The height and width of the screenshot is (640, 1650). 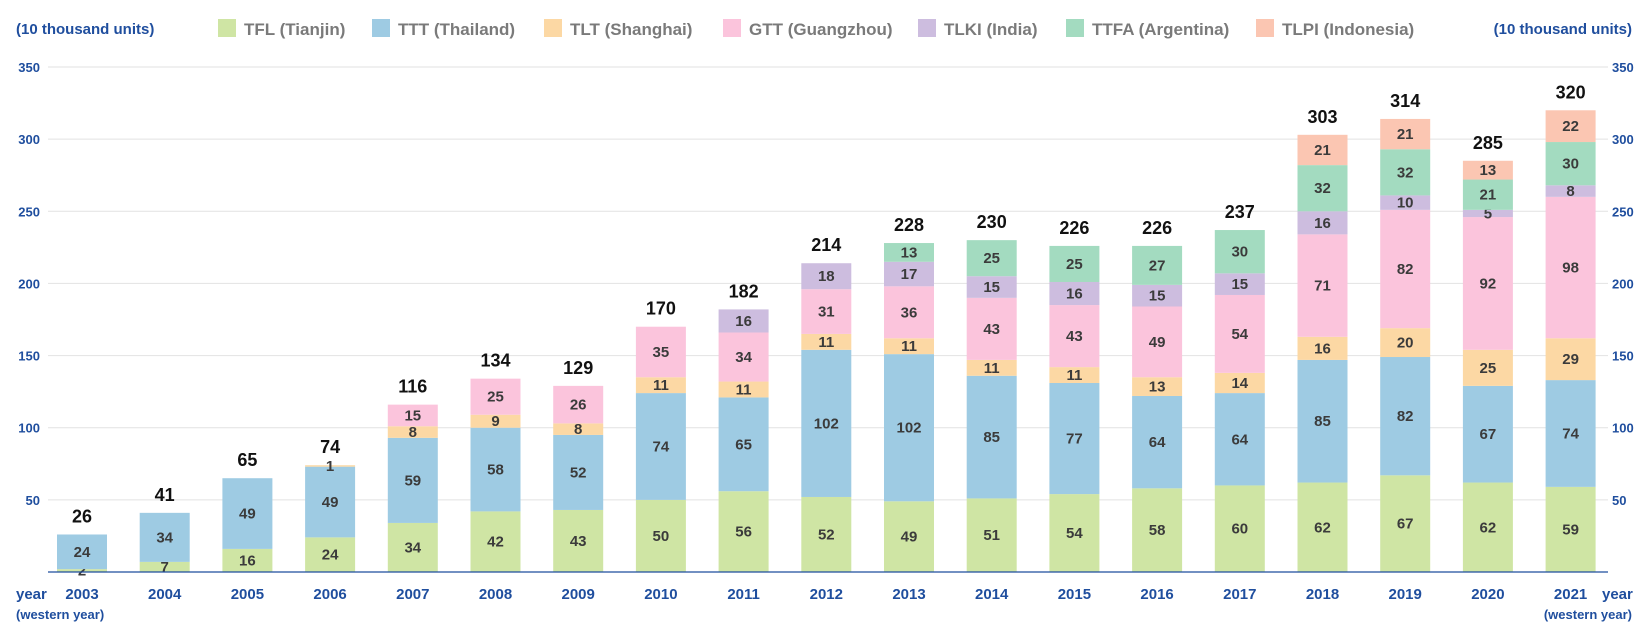 What do you see at coordinates (329, 594) in the screenshot?
I see `x-tick-label: 2006` at bounding box center [329, 594].